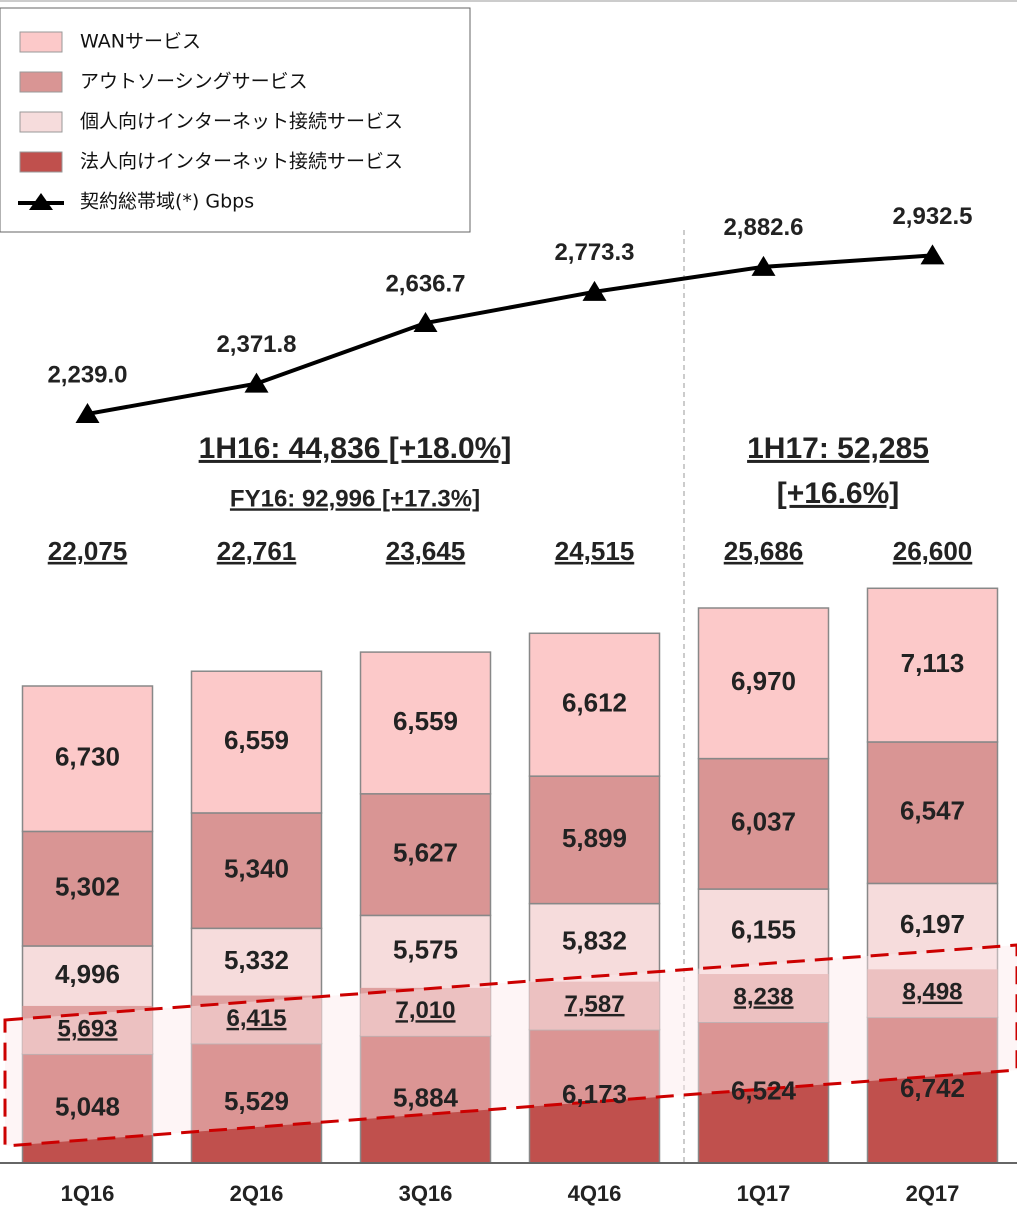  I want to click on segment-label: 5,332, so click(256, 960).